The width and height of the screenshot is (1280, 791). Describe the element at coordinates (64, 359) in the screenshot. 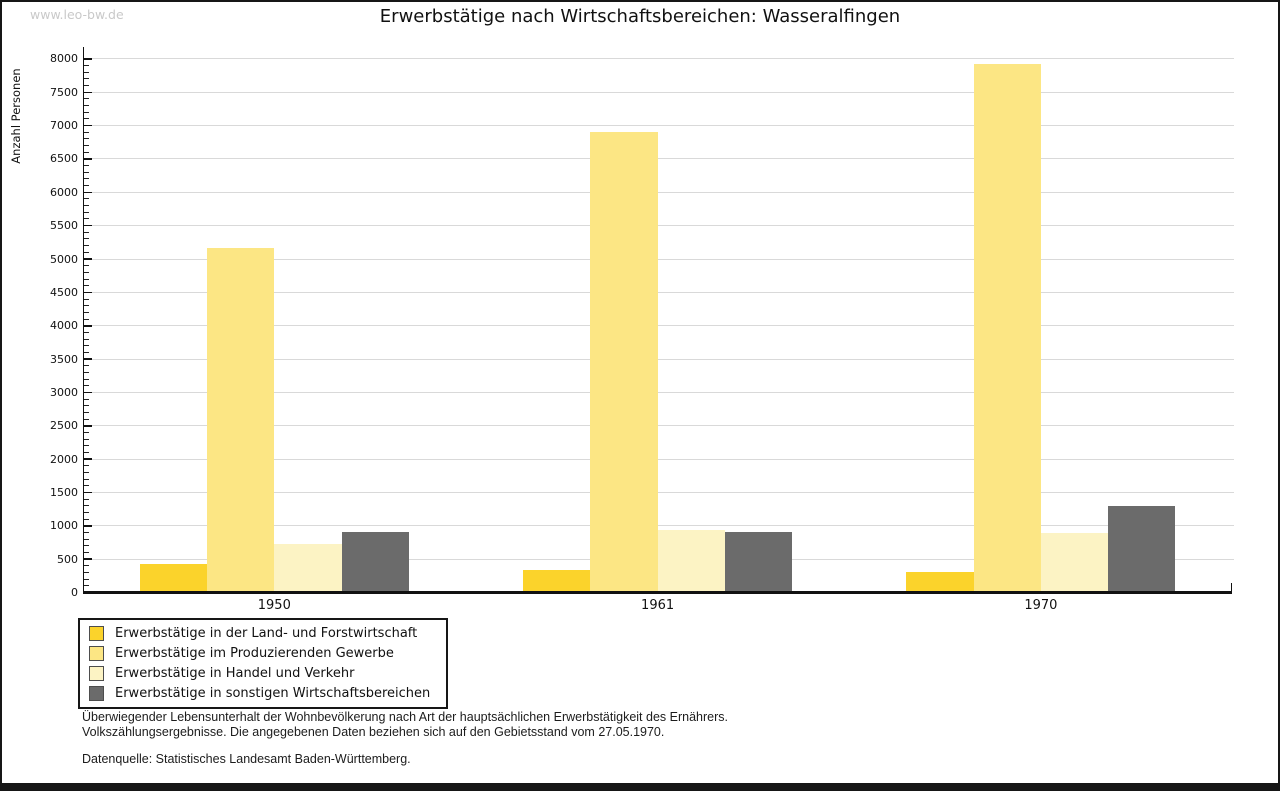

I see `y-tick-label: 3500` at that location.